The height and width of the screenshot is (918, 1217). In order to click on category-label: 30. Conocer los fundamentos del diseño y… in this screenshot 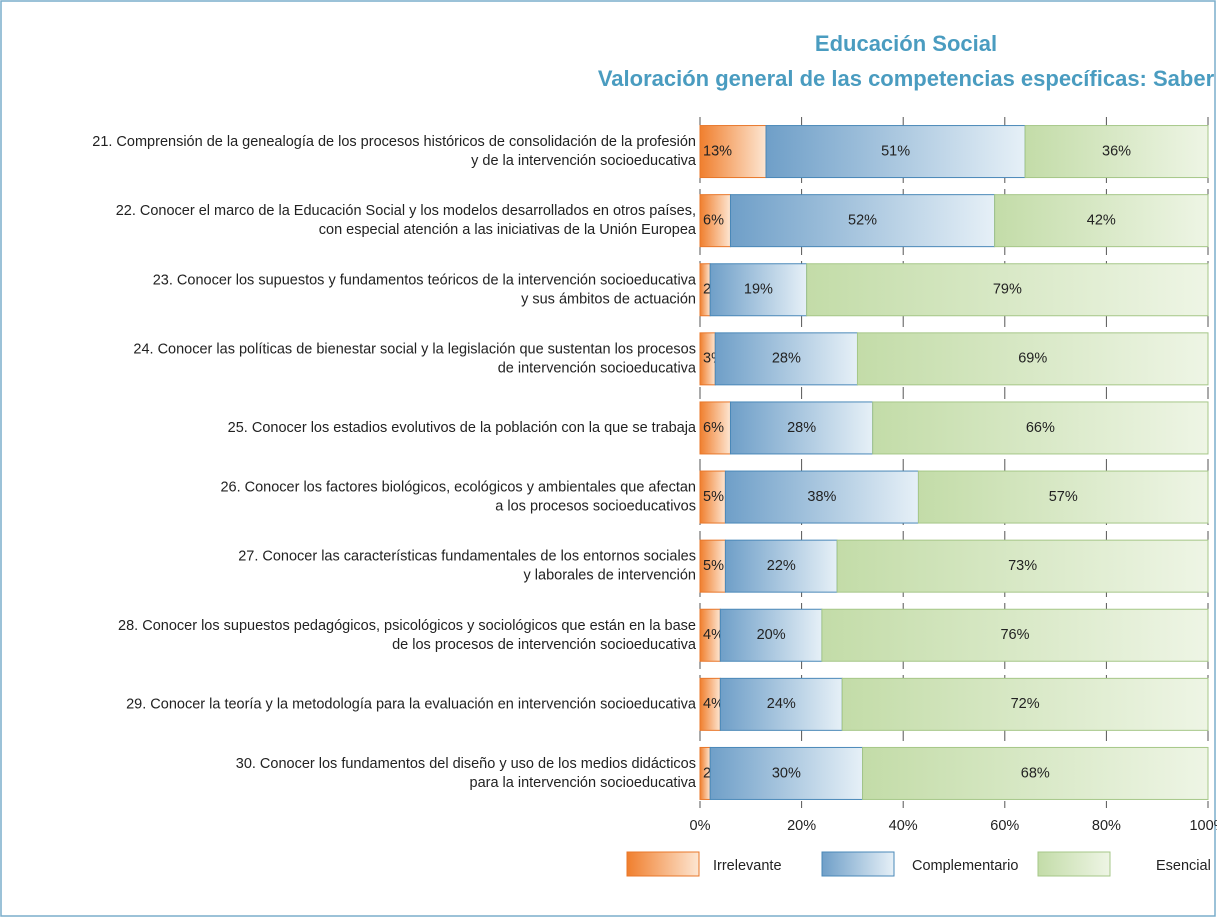, I will do `click(466, 773)`.